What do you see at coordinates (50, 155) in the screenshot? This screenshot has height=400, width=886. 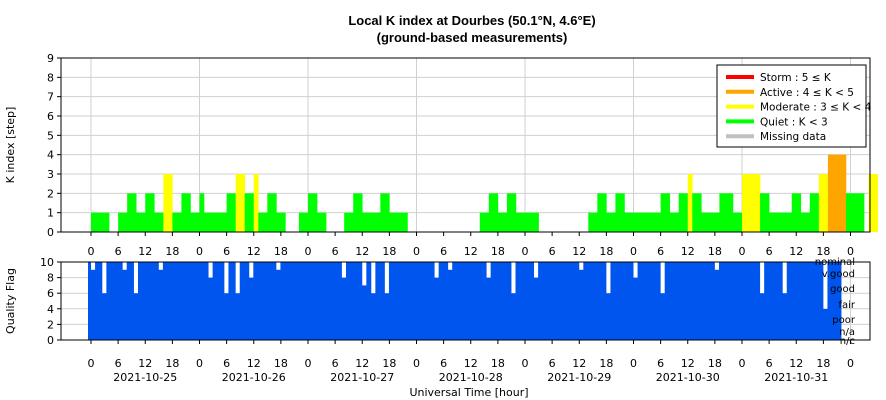 I see `top-y-tick-label: 4` at bounding box center [50, 155].